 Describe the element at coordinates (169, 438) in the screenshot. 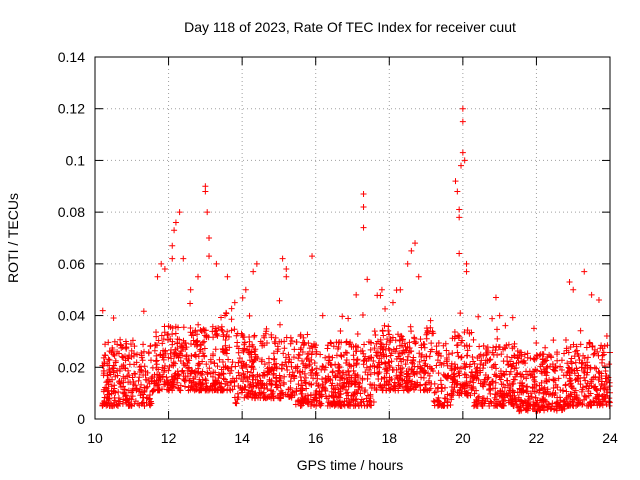

I see `x-tick-label: 12` at that location.